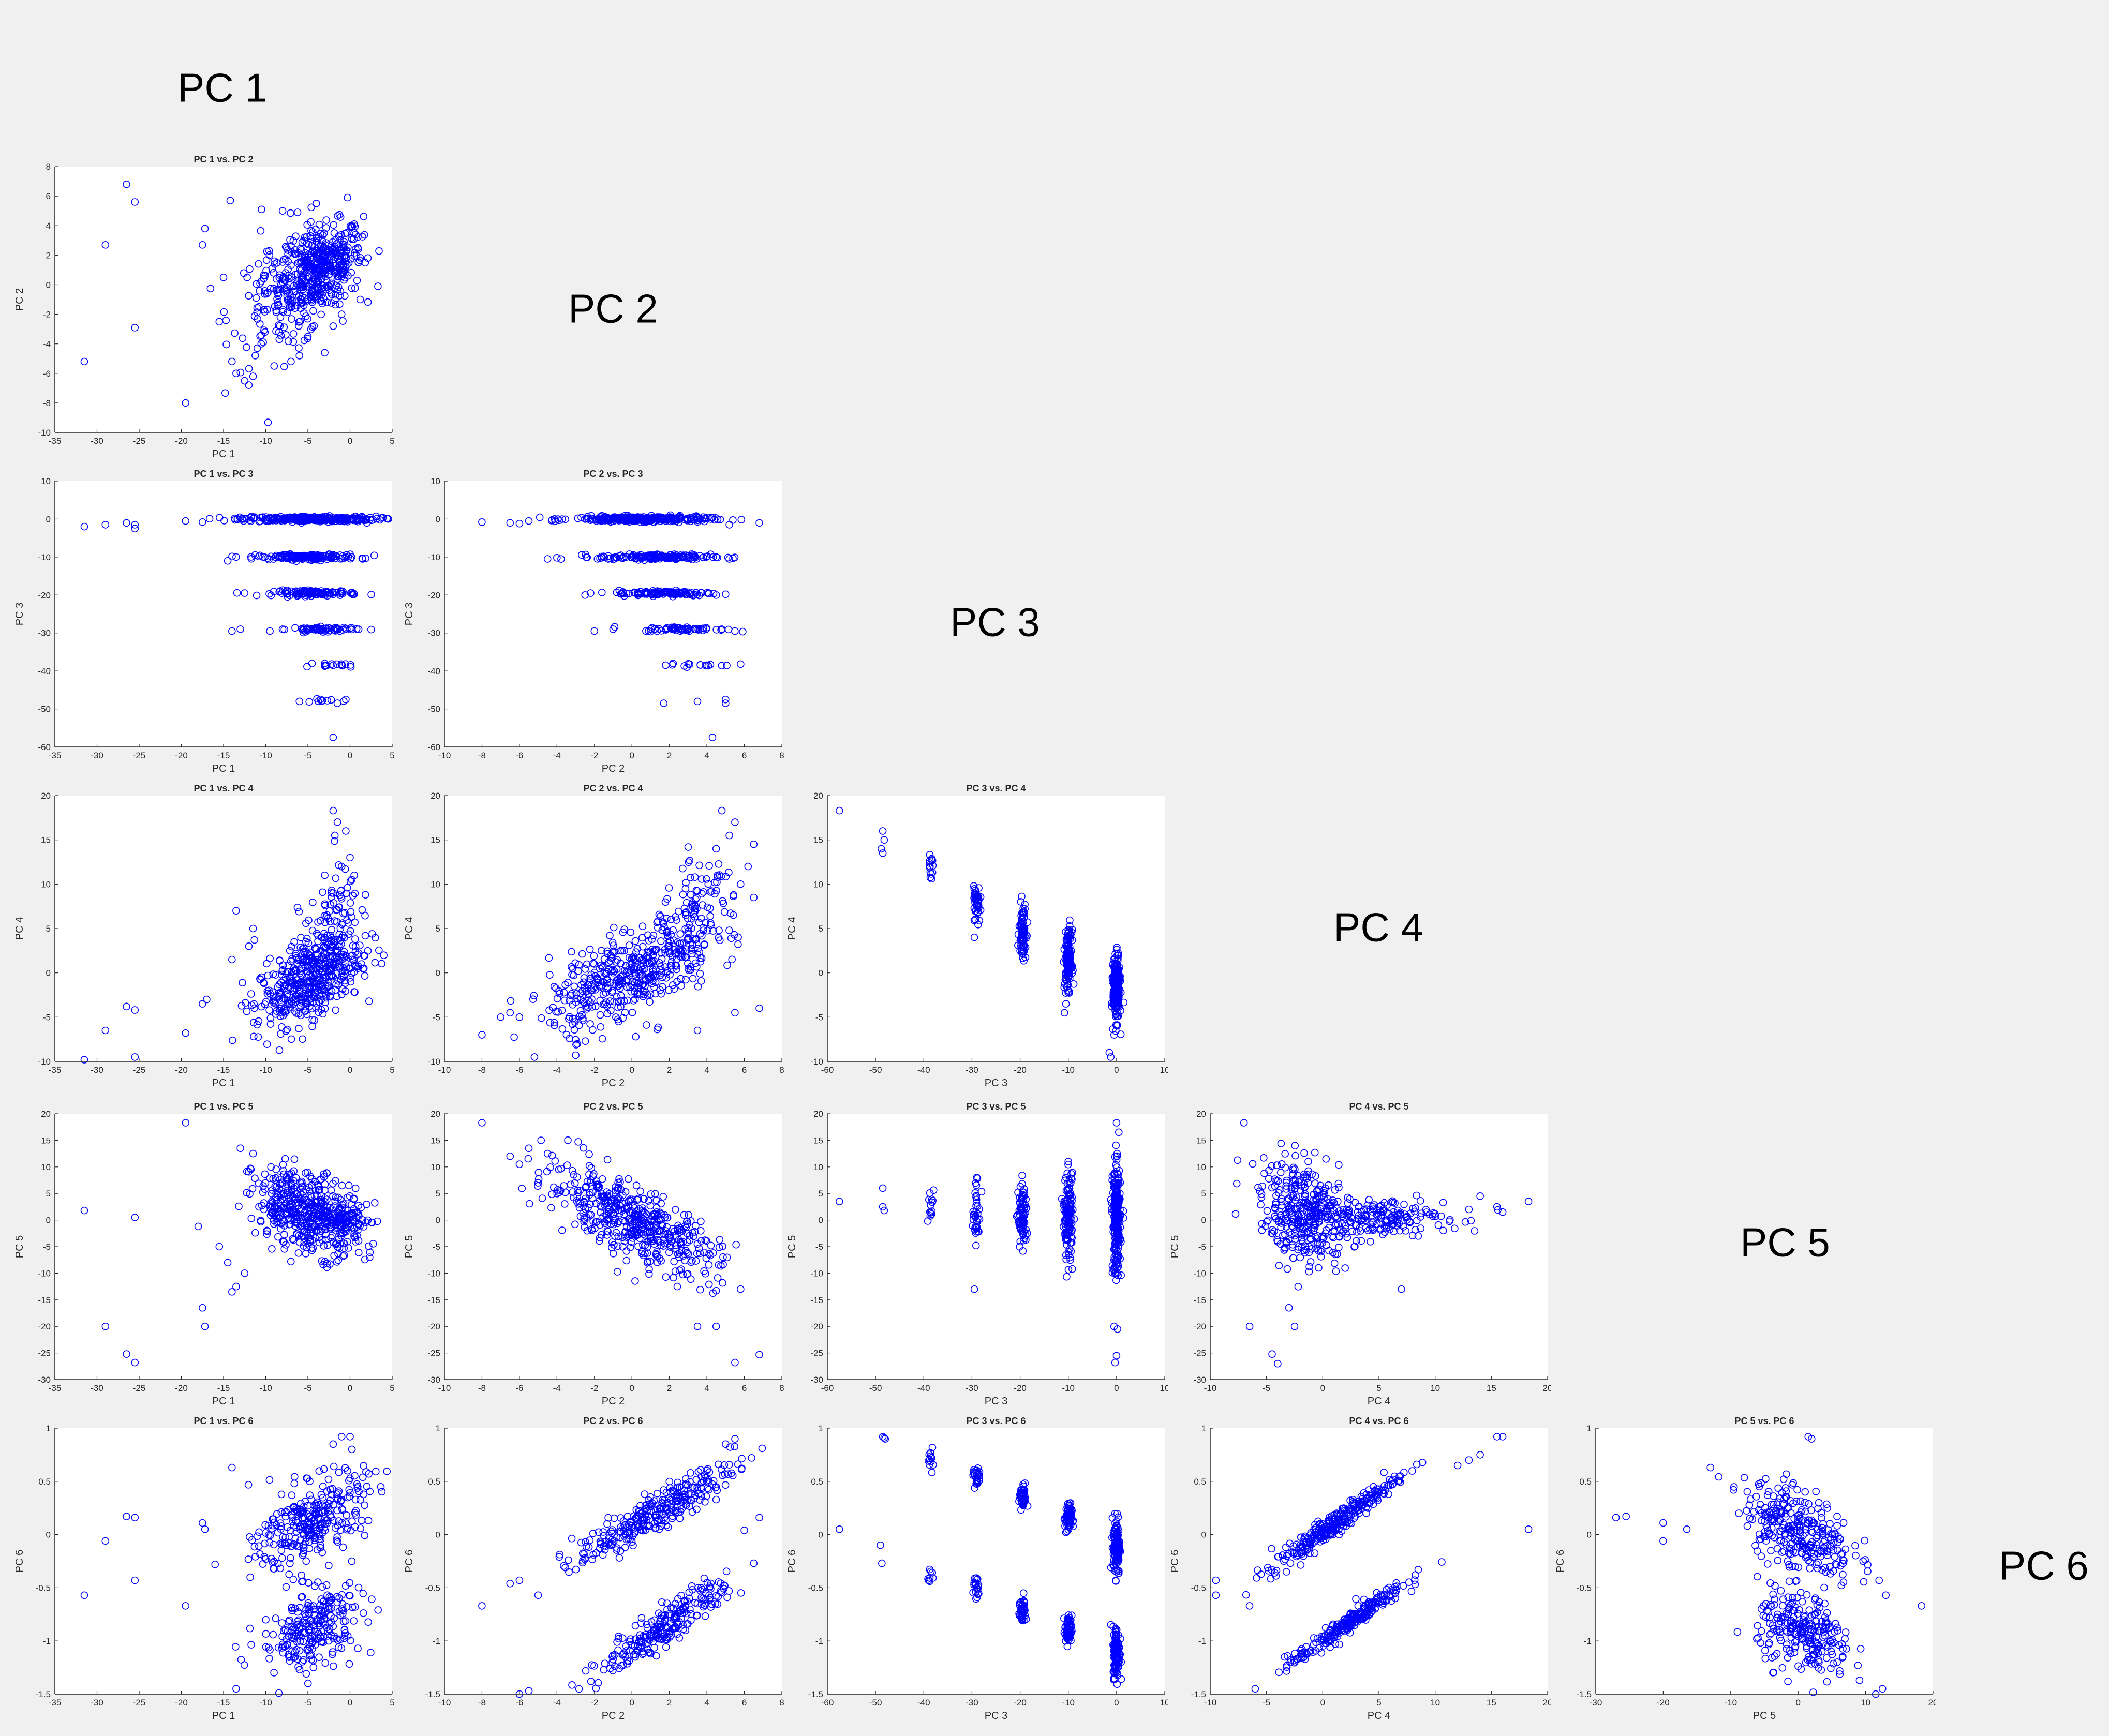  Describe the element at coordinates (744, 755) in the screenshot. I see `x-tick-label: 6` at that location.